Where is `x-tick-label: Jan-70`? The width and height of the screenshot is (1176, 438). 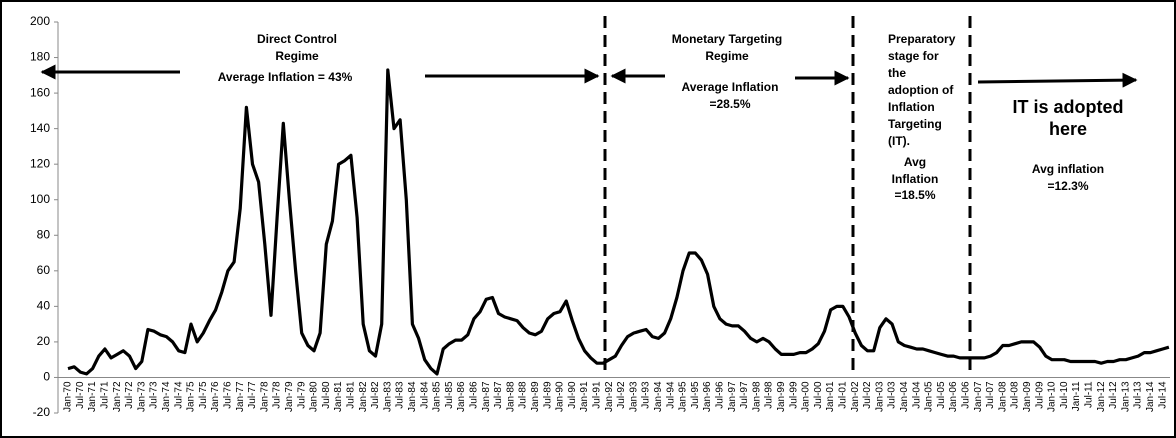
x-tick-label: Jan-70 is located at coordinates (68, 396).